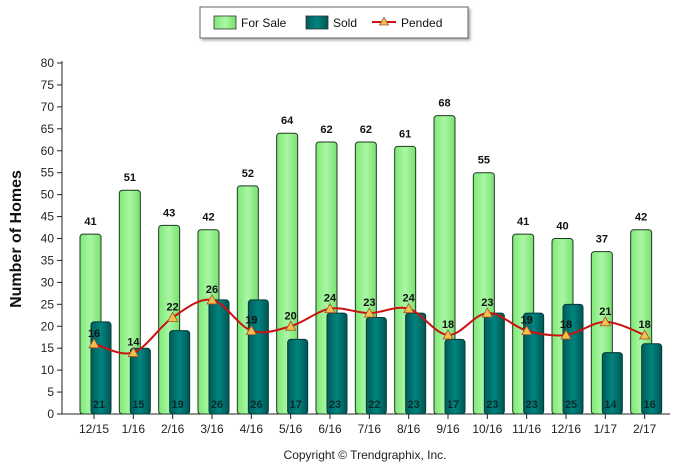 Image resolution: width=688 pixels, height=472 pixels. What do you see at coordinates (610, 405) in the screenshot?
I see `sold-value-label: 14` at bounding box center [610, 405].